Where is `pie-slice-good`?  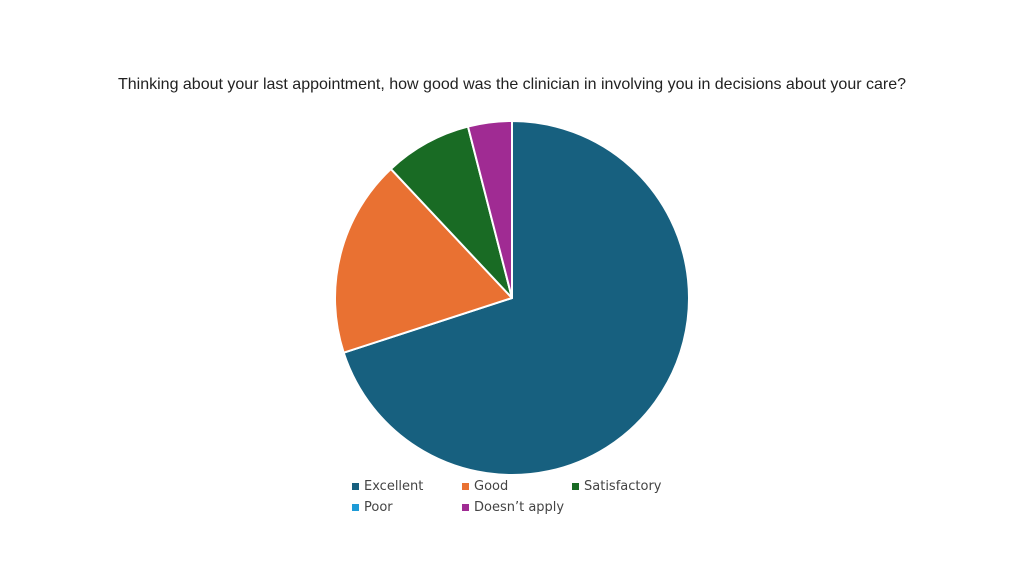 pie-slice-good is located at coordinates (423, 260).